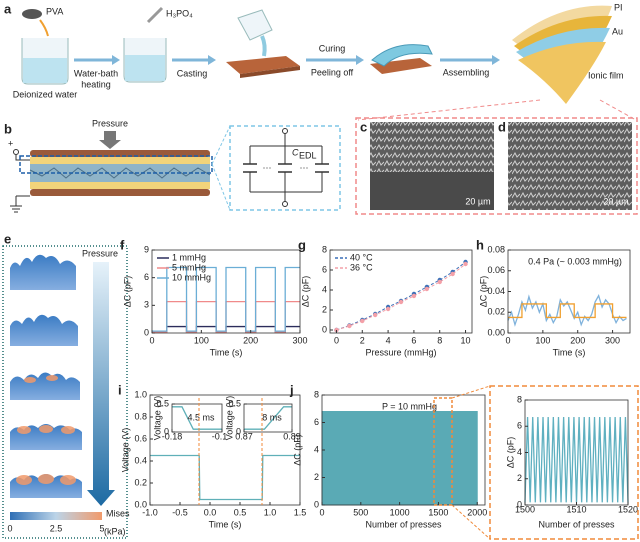 Image resolution: width=640 pixels, height=542 pixels. I want to click on y-axis-label: Voltage (V), so click(229, 418).